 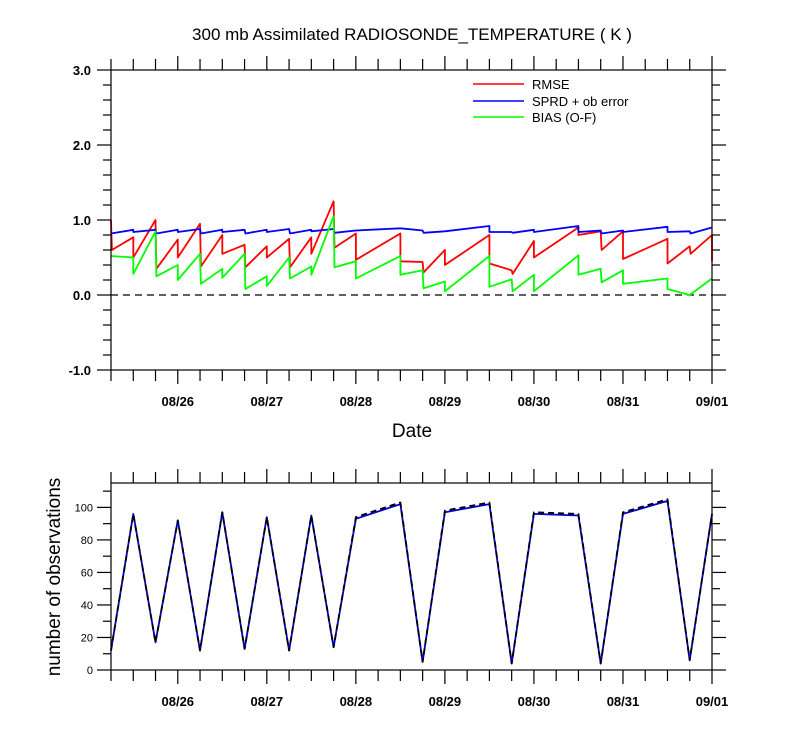 I want to click on bottom-x-tick-label: 08/26, so click(x=178, y=701).